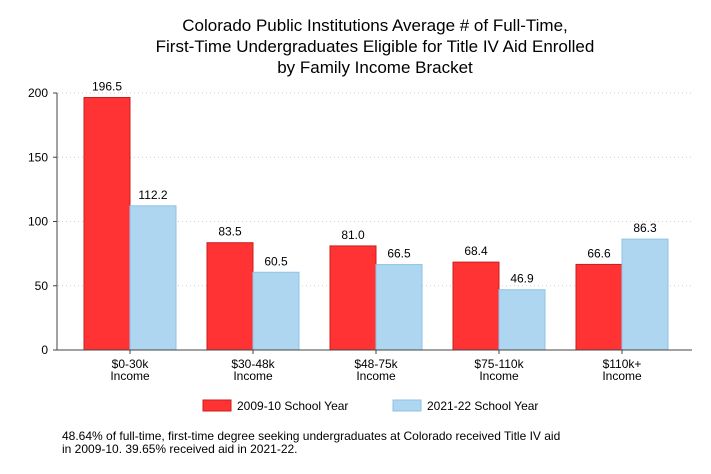 This screenshot has height=474, width=711. What do you see at coordinates (482, 406) in the screenshot?
I see `legend-label: 2021-22 School Year` at bounding box center [482, 406].